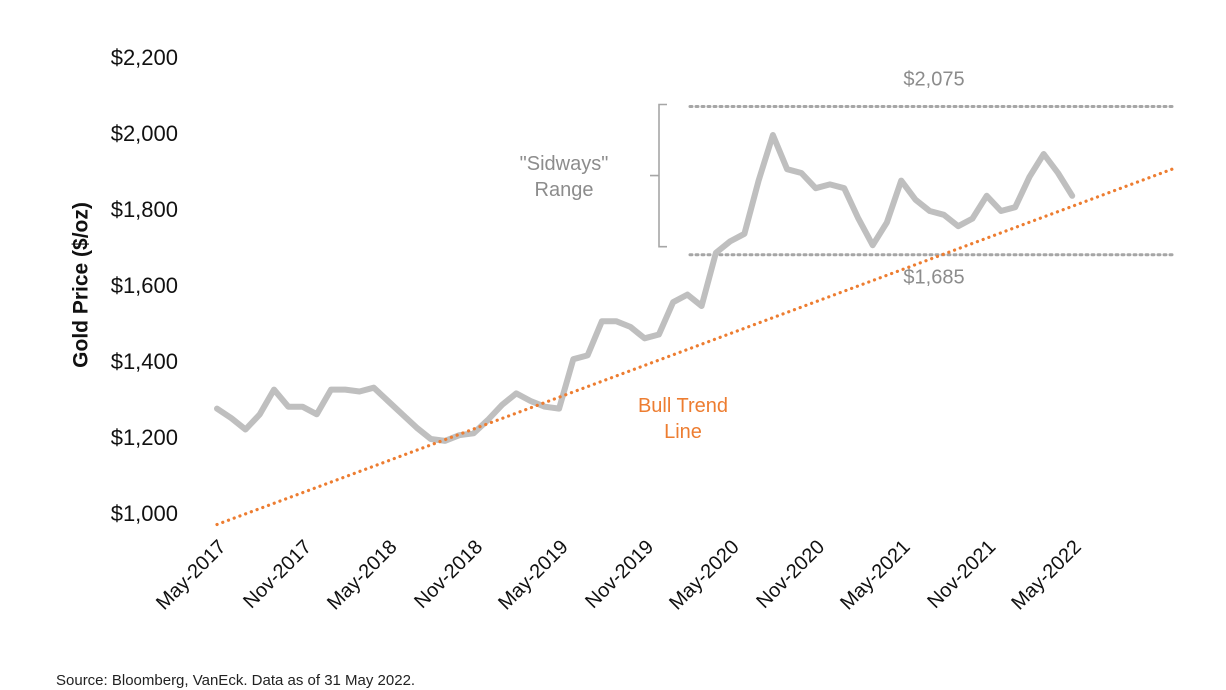  Describe the element at coordinates (362, 575) in the screenshot. I see `x-tick-label: May-2018` at that location.